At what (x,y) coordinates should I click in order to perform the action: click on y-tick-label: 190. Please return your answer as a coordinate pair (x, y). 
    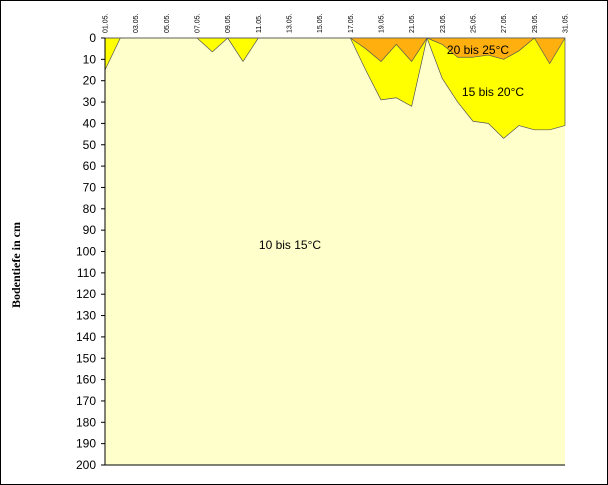
    Looking at the image, I should click on (86, 444).